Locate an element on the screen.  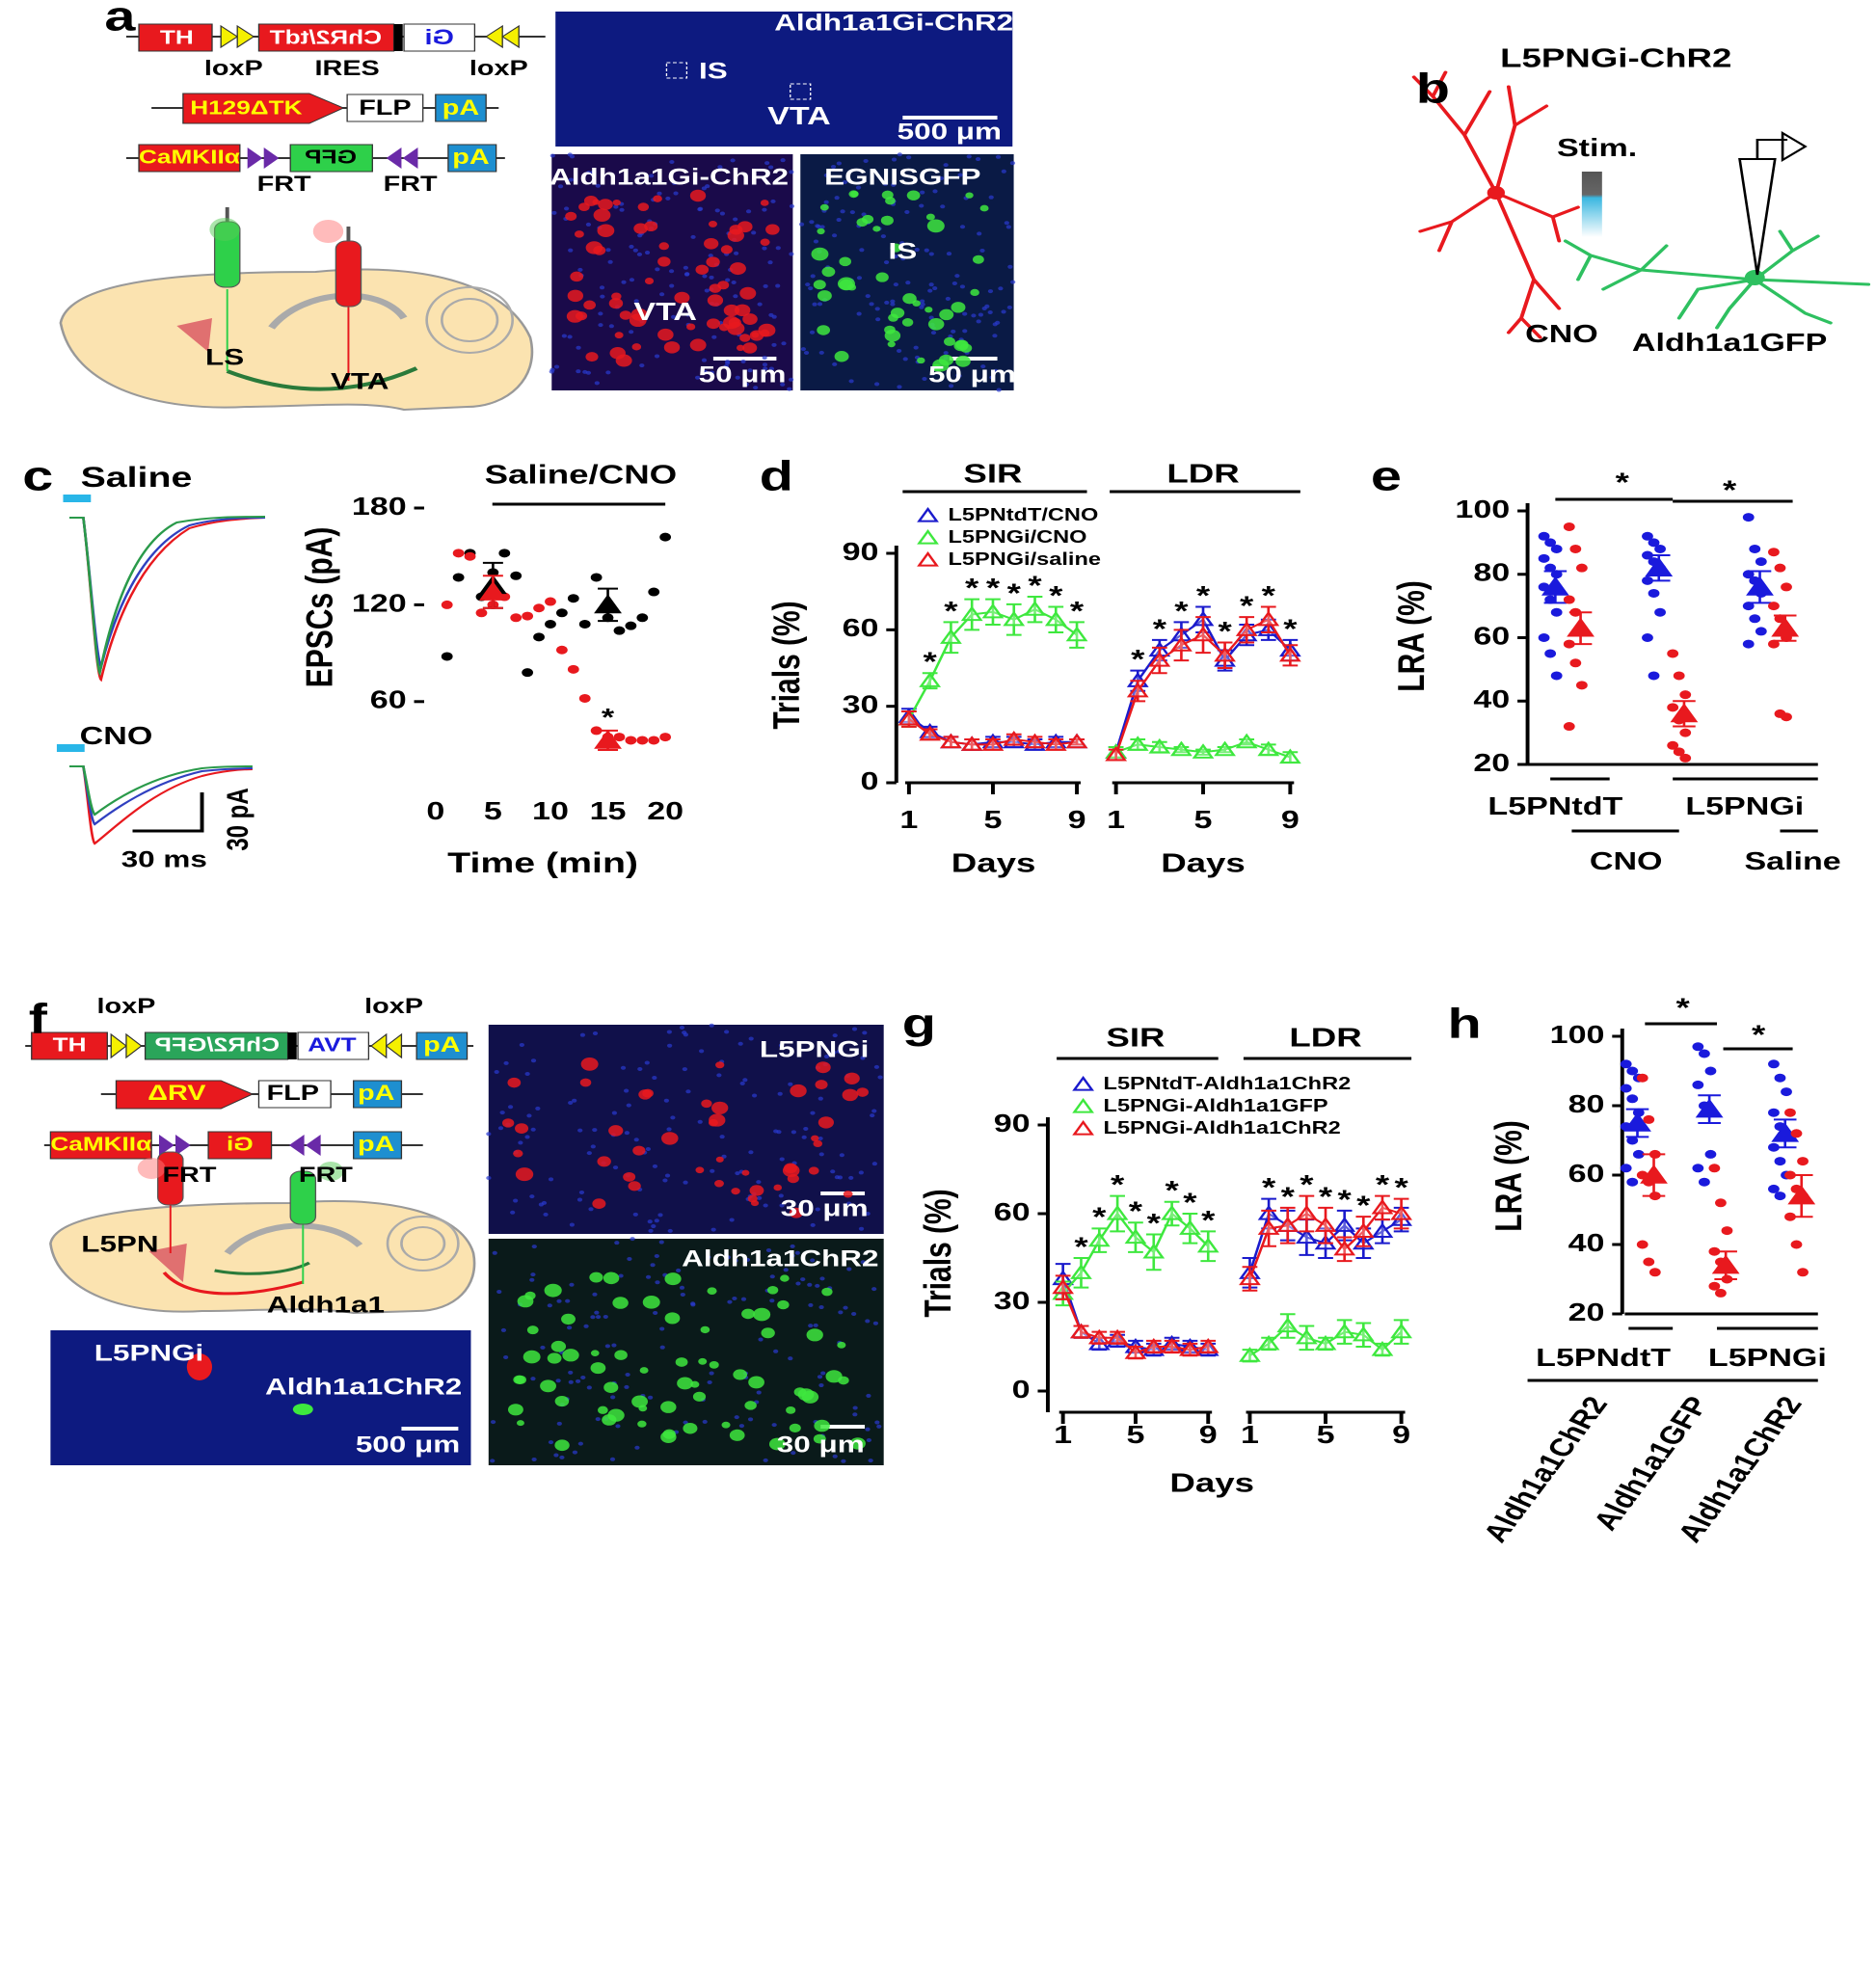
x-tick-label: 9 is located at coordinates (1401, 1435).